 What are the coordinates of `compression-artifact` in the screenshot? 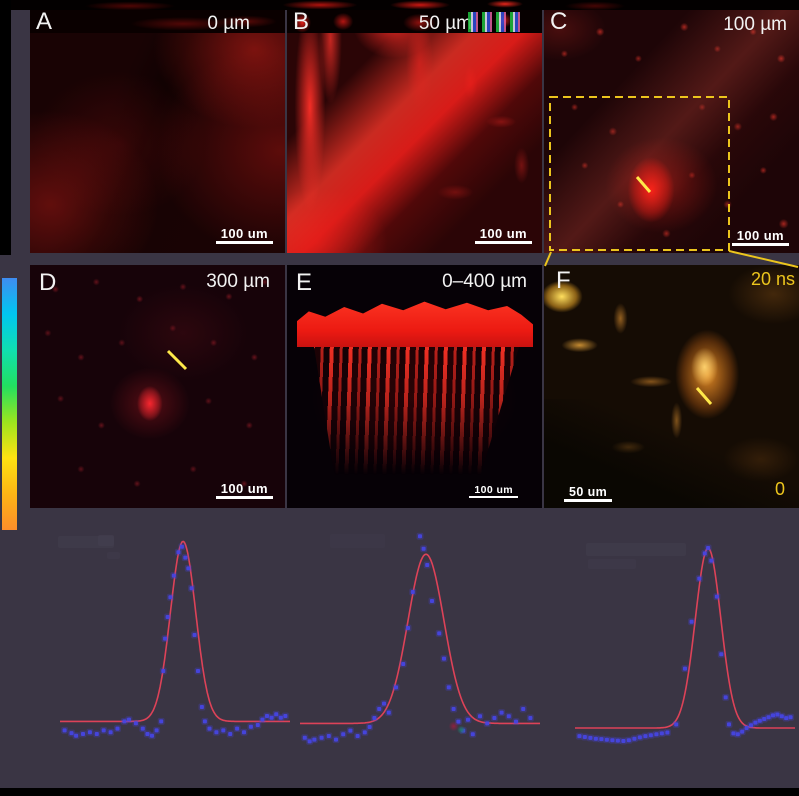 It's located at (457, 728).